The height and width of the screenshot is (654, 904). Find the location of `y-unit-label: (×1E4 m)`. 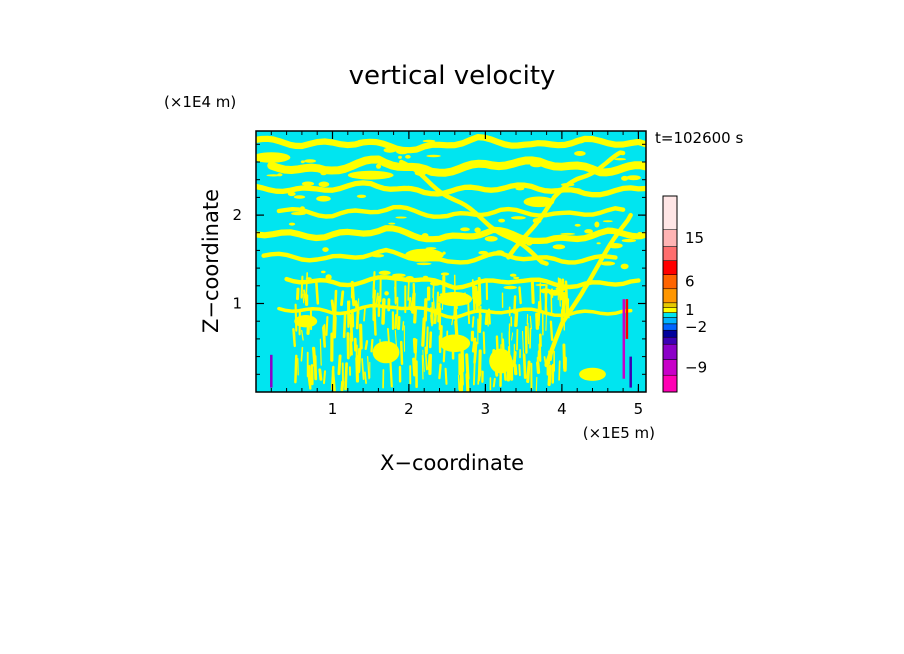

y-unit-label: (×1E4 m) is located at coordinates (200, 102).